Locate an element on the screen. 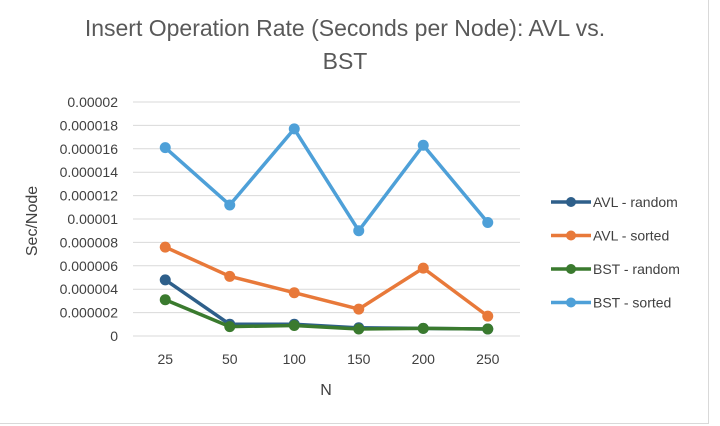  y-tick-label: 0.000006 is located at coordinates (89, 266).